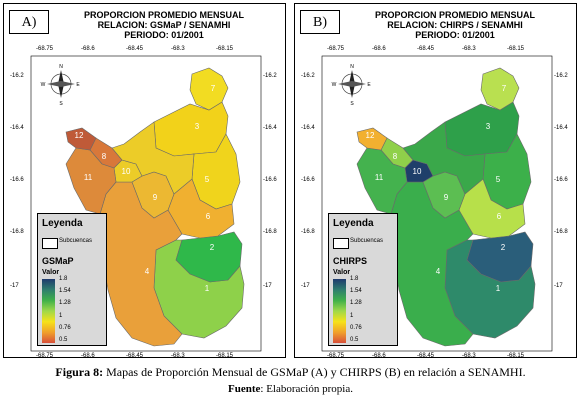 This screenshot has height=401, width=581. Describe the element at coordinates (17, 128) in the screenshot. I see `y-tick-label-left: -16.4` at that location.